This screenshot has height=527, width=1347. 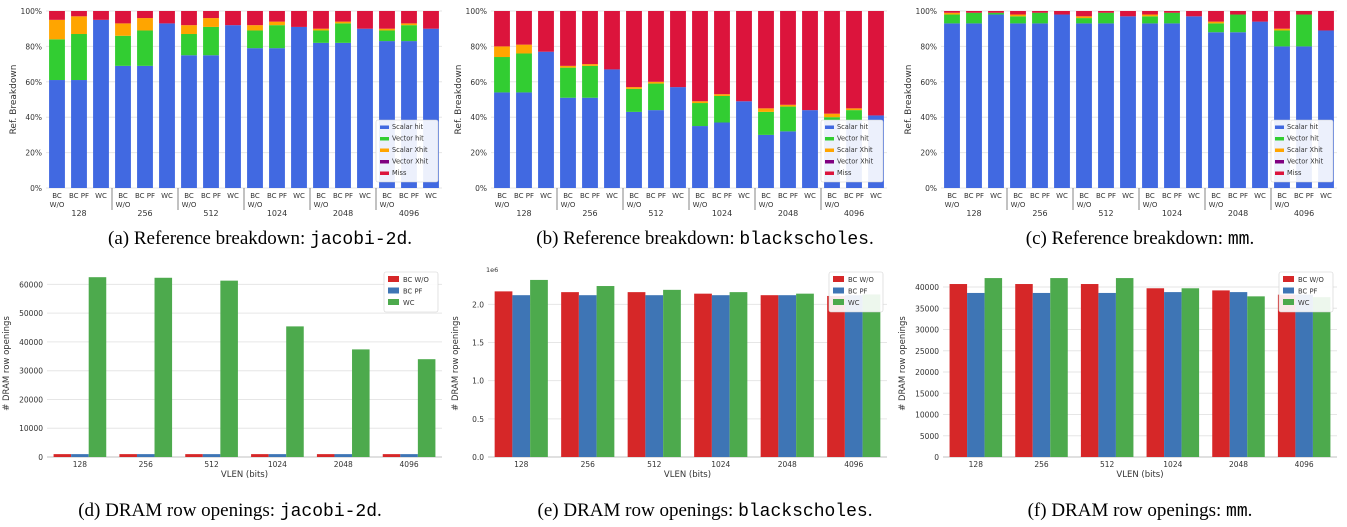 I want to click on group-label: 2048, so click(x=788, y=213).